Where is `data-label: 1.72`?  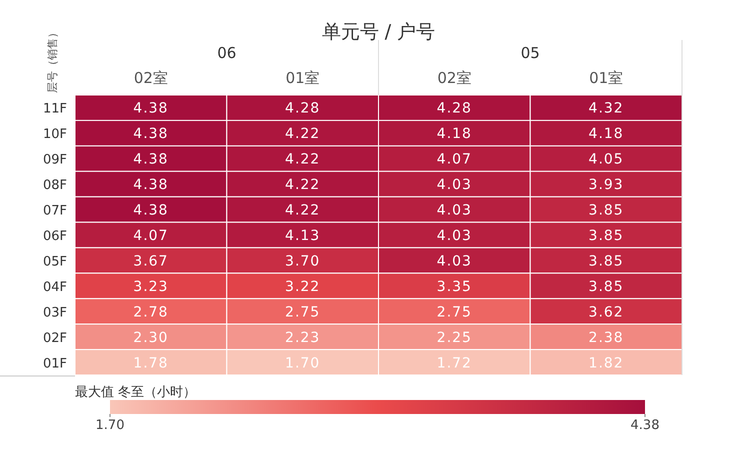
data-label: 1.72 is located at coordinates (454, 363).